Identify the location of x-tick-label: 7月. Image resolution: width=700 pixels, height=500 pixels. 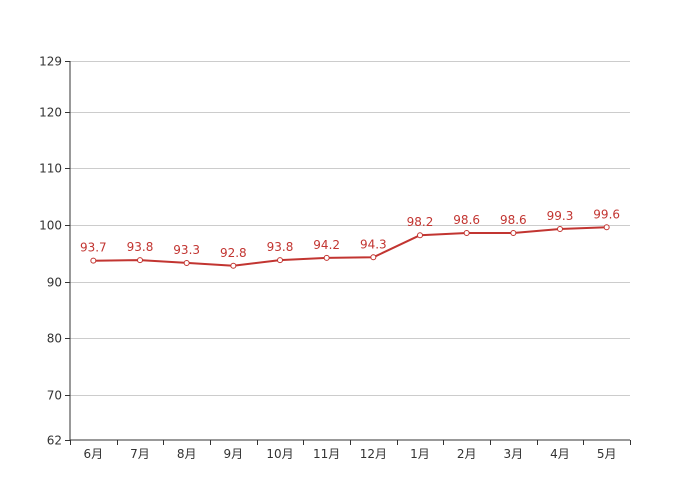
(140, 454).